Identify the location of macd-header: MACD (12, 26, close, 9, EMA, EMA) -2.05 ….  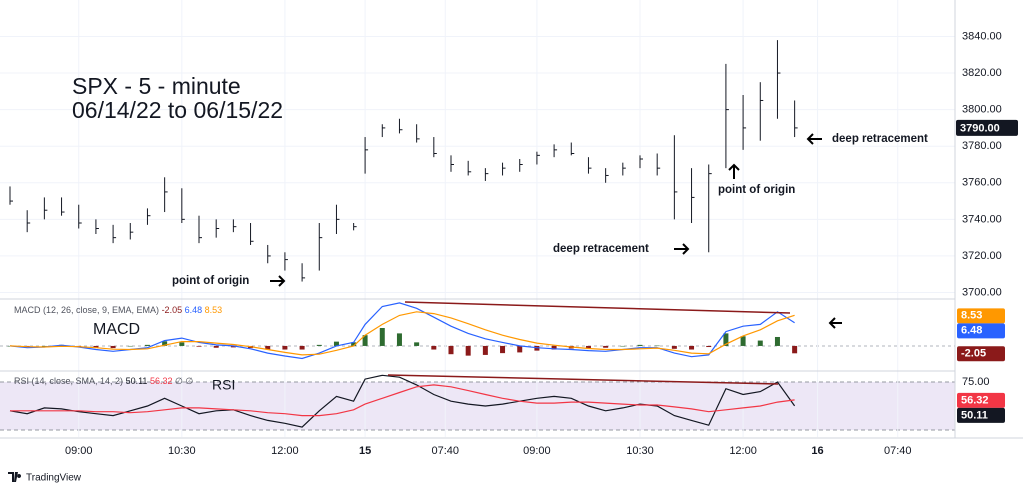
(118, 310).